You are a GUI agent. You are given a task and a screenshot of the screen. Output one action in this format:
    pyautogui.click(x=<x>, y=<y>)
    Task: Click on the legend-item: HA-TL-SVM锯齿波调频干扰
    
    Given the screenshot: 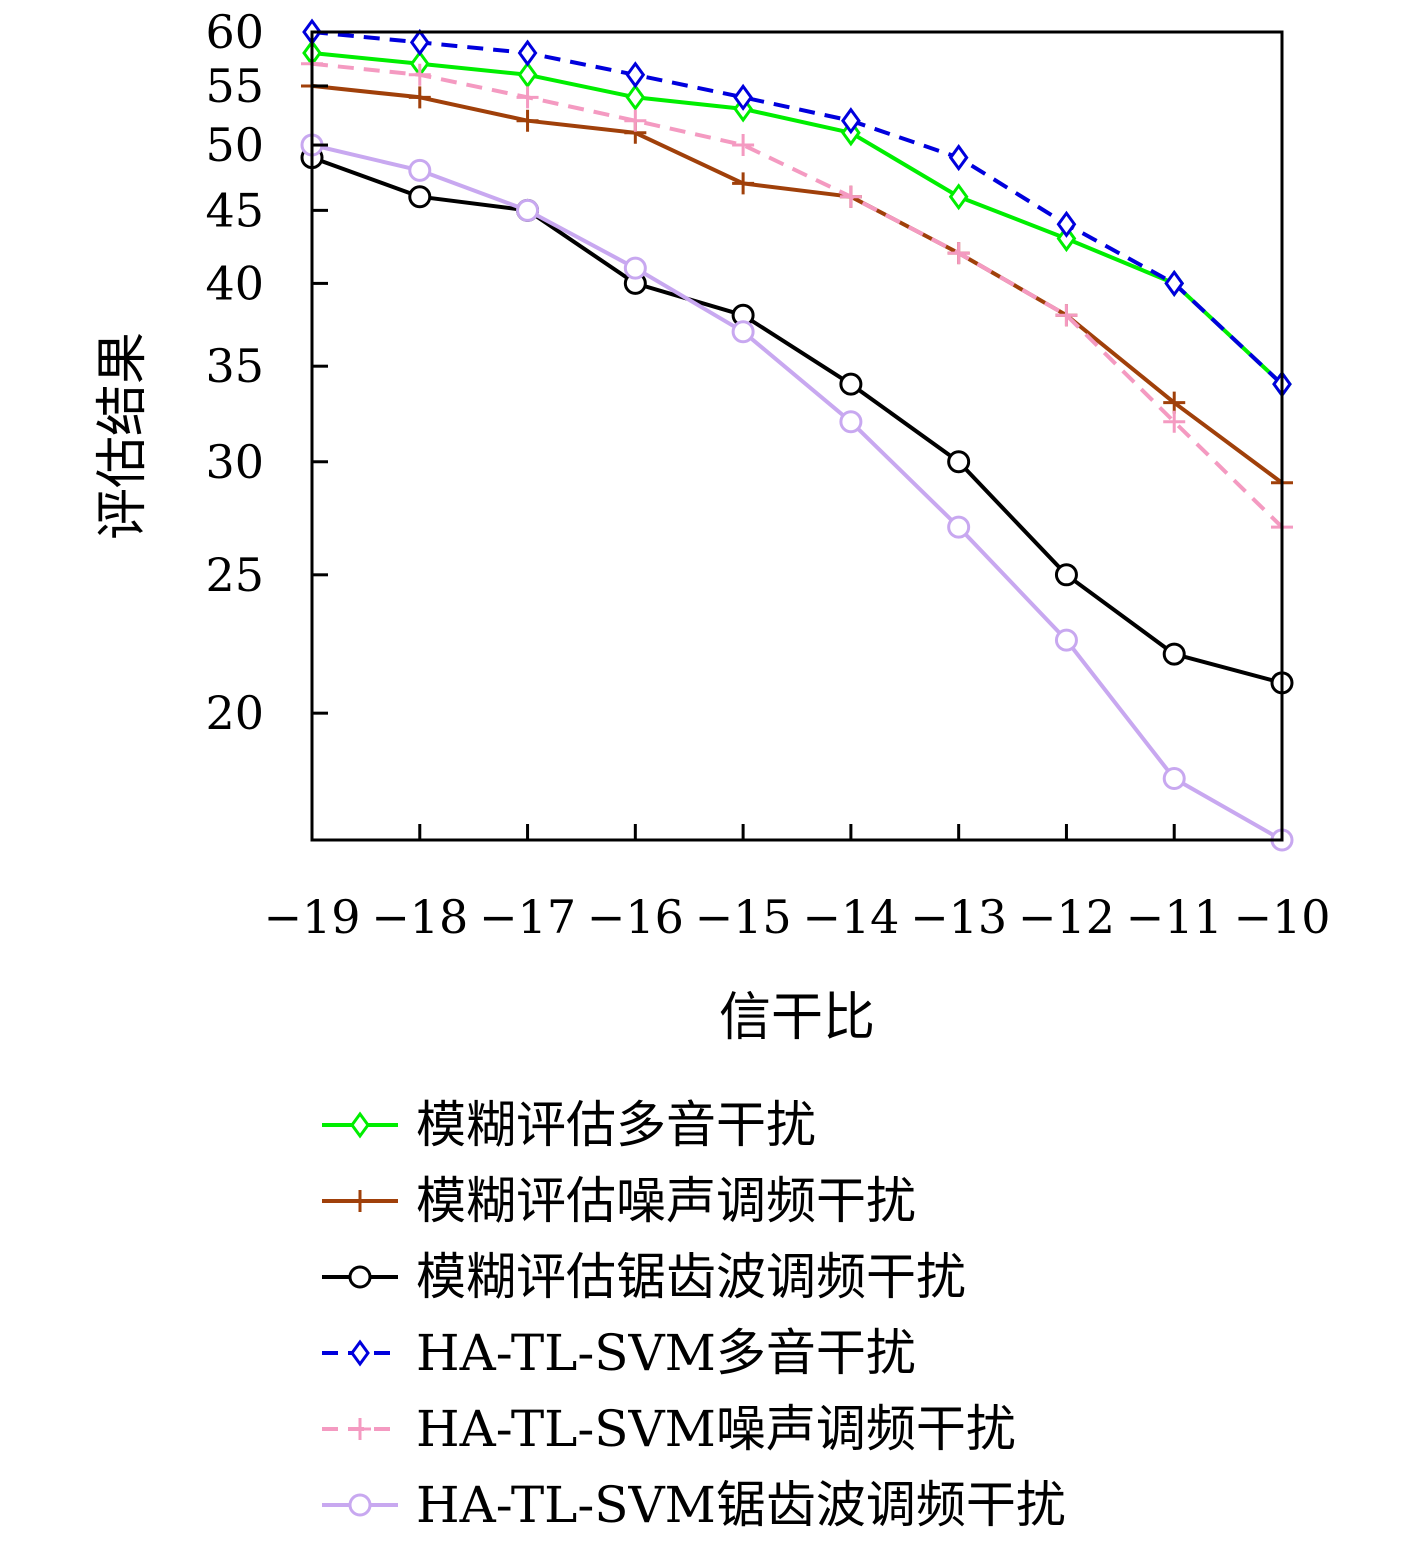 What is the action you would take?
    pyautogui.click(x=694, y=1505)
    